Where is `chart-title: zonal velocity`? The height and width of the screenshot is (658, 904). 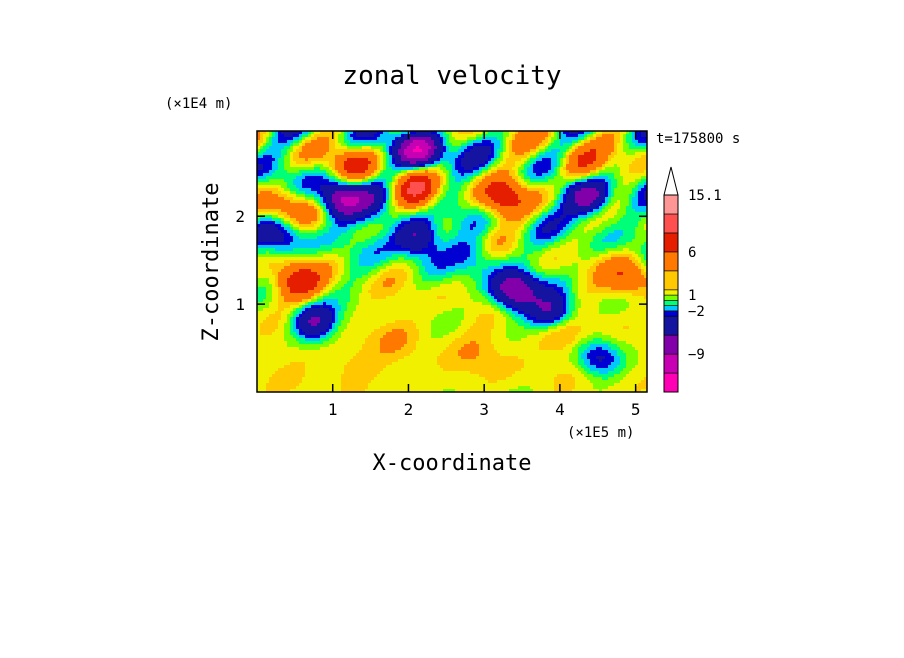 chart-title: zonal velocity is located at coordinates (451, 76).